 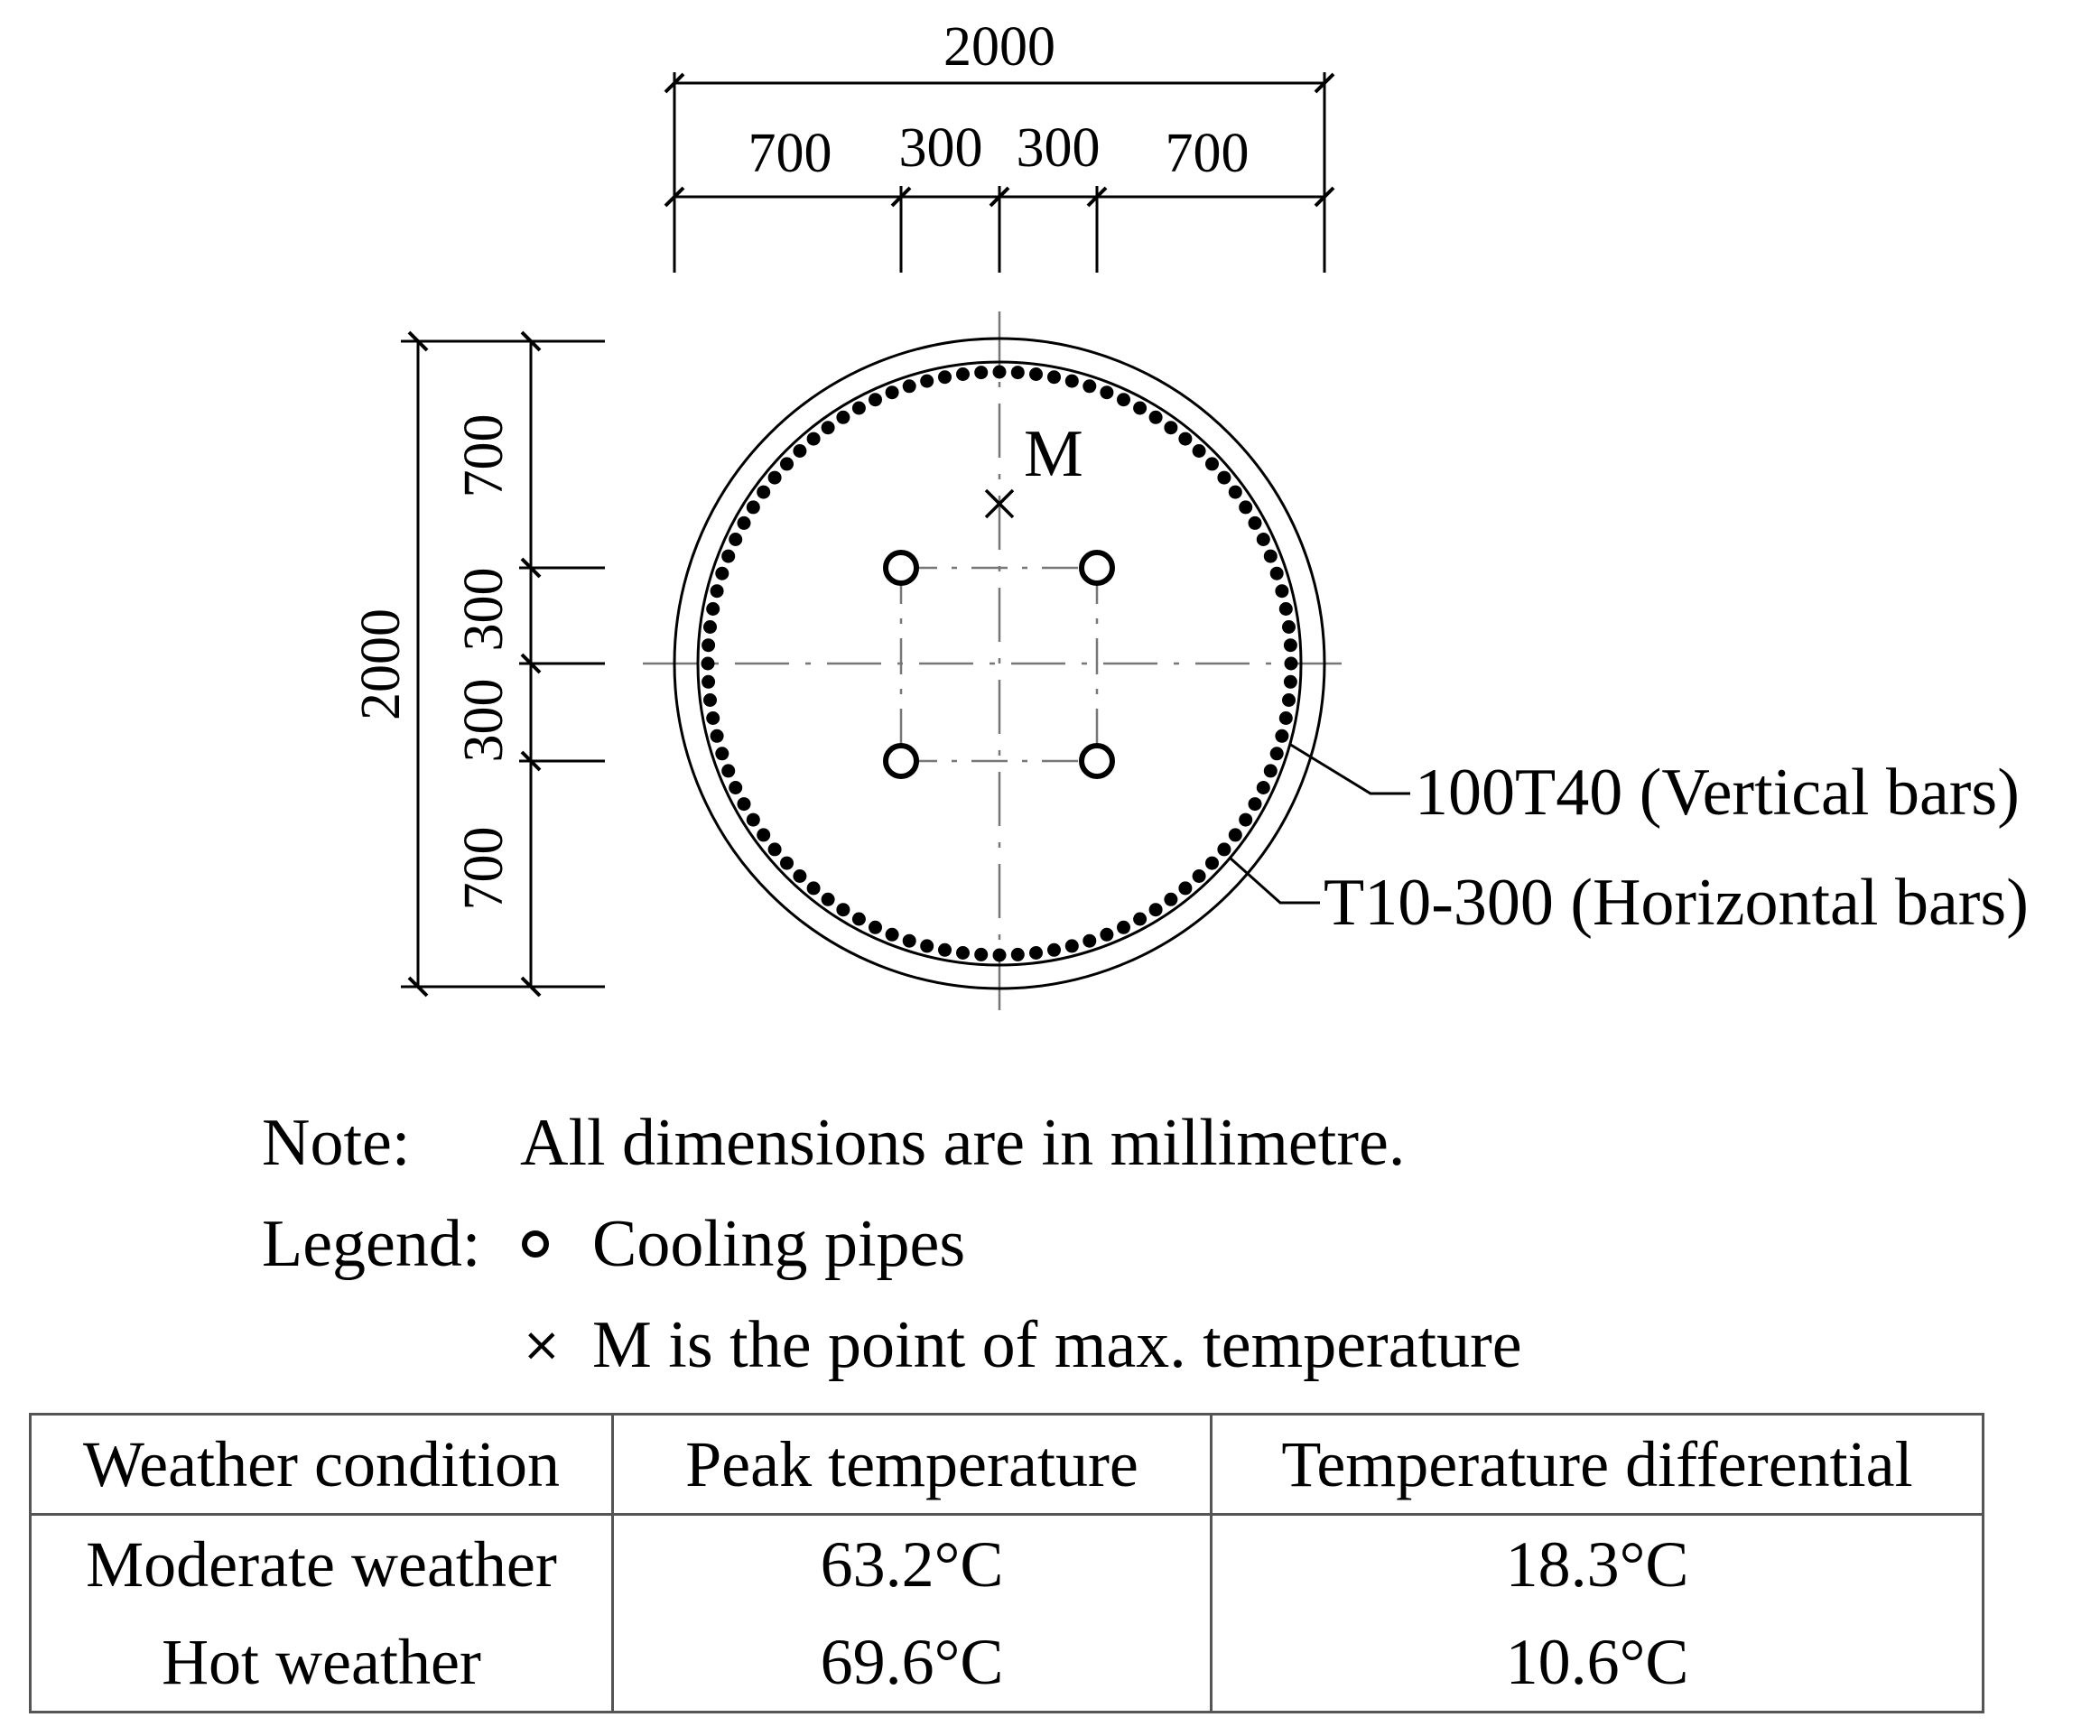 I want to click on legend-key: Legend:, so click(x=371, y=1244).